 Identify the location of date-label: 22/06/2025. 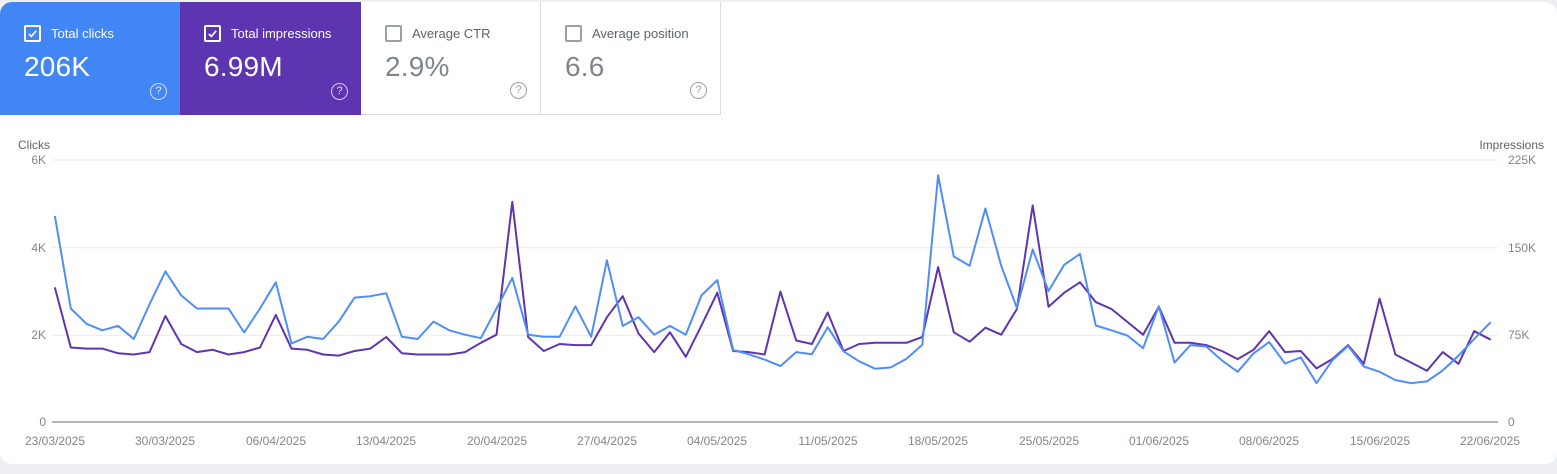
(1490, 441).